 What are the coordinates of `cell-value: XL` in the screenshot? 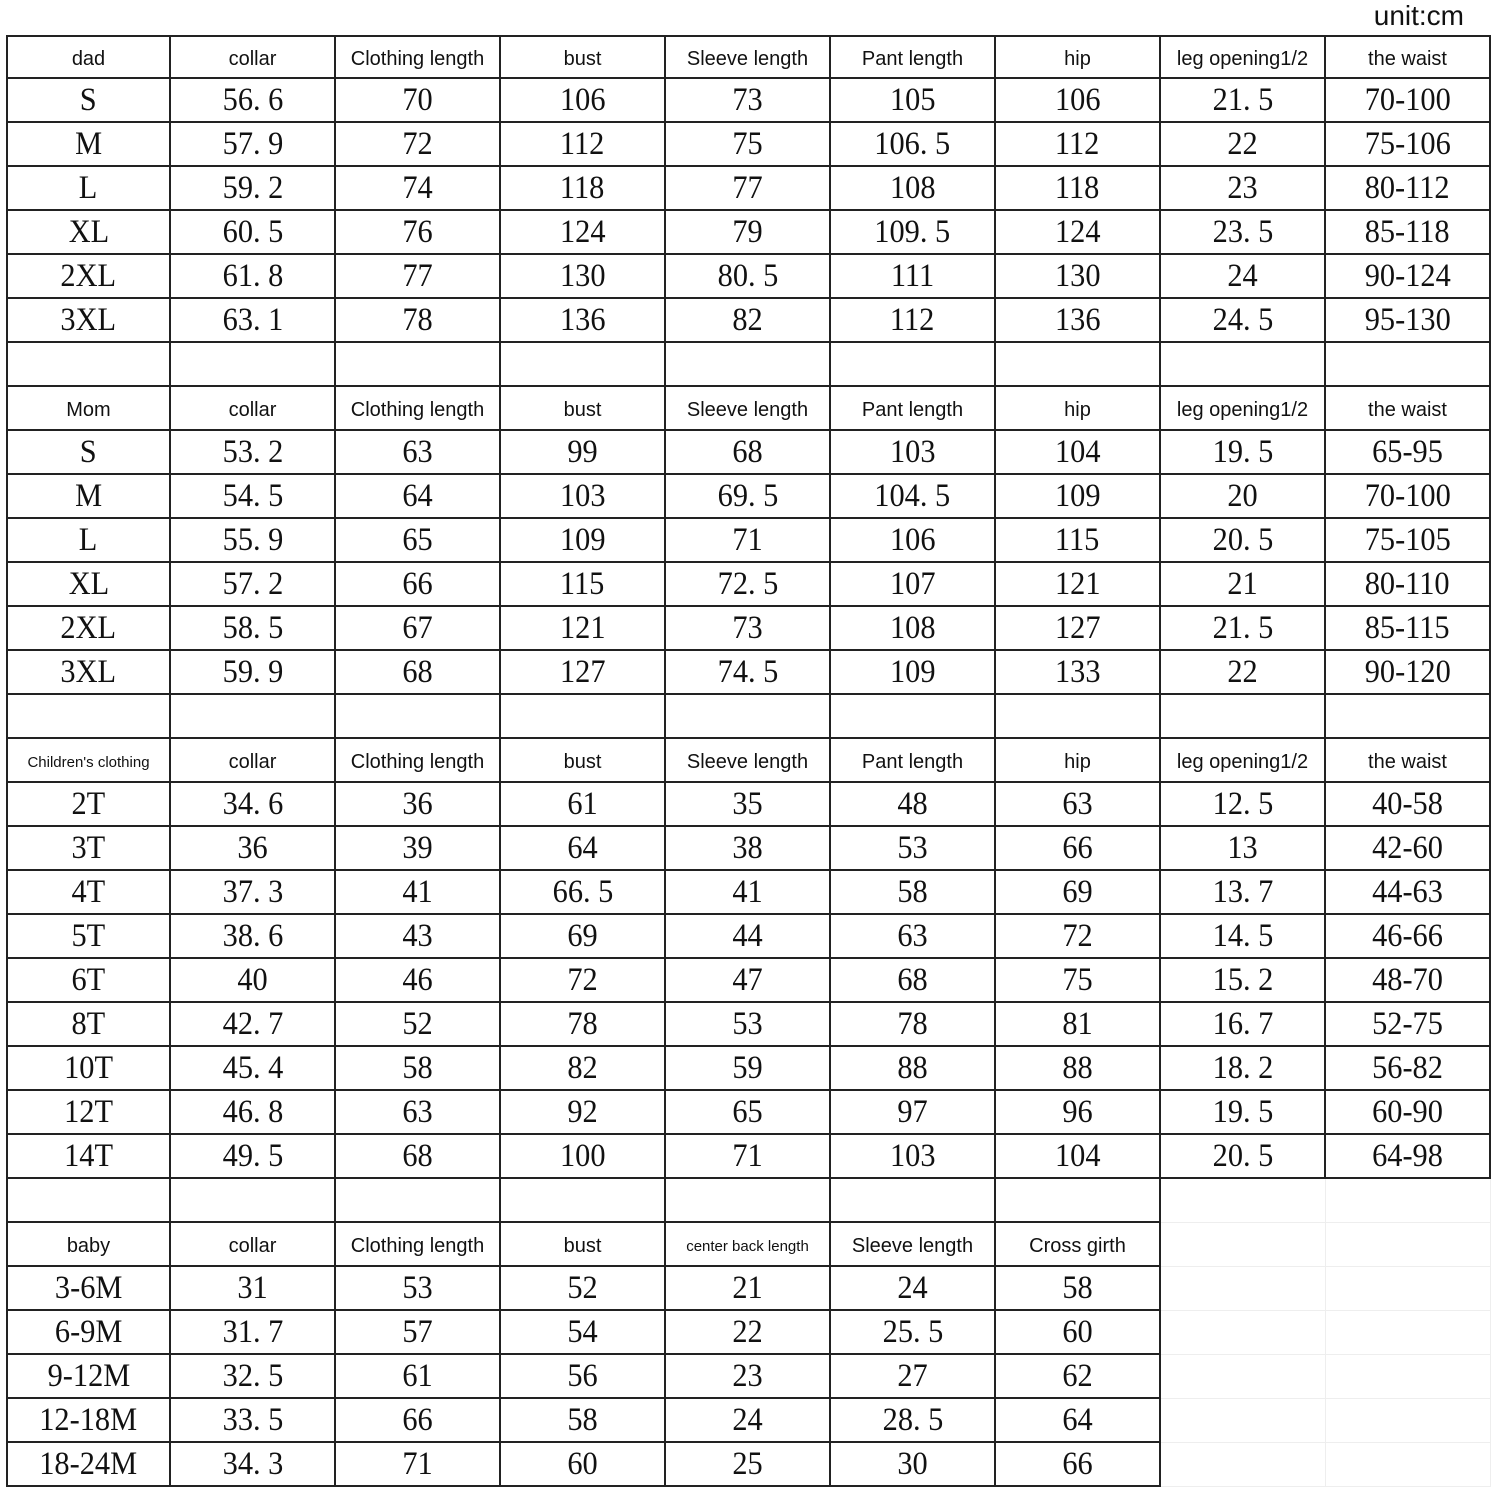 It's located at (88, 231).